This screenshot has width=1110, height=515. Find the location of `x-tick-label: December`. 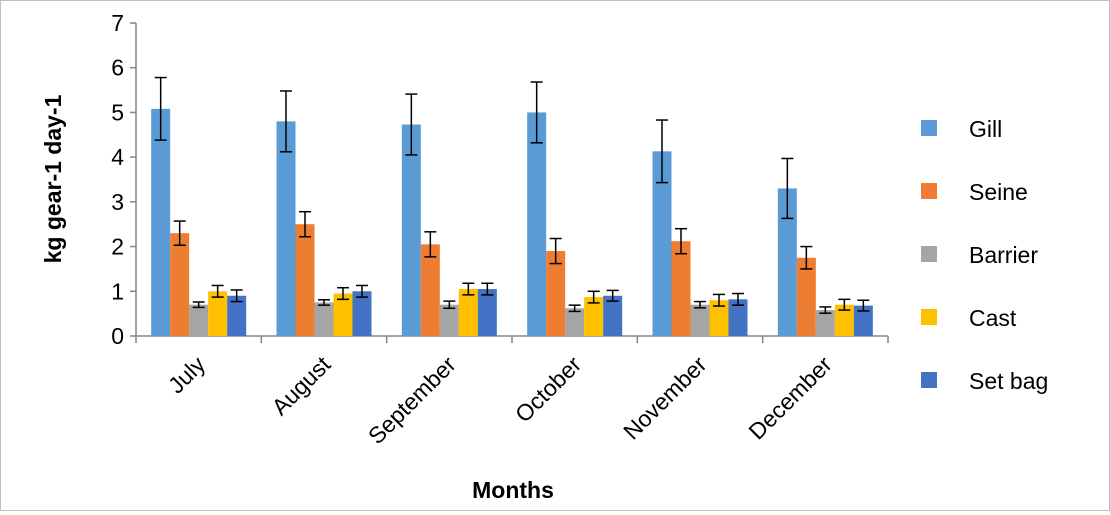

x-tick-label: December is located at coordinates (790, 398).